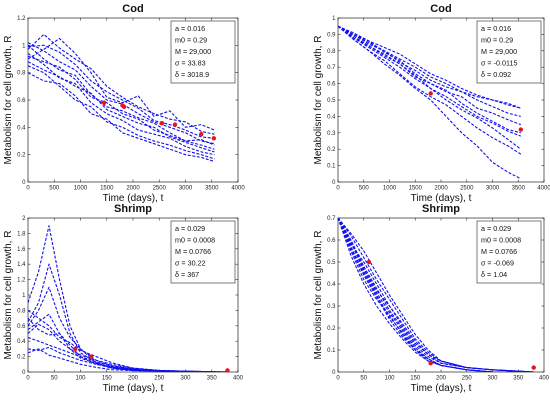  I want to click on y-tick-label: 1.4, so click(21, 265).